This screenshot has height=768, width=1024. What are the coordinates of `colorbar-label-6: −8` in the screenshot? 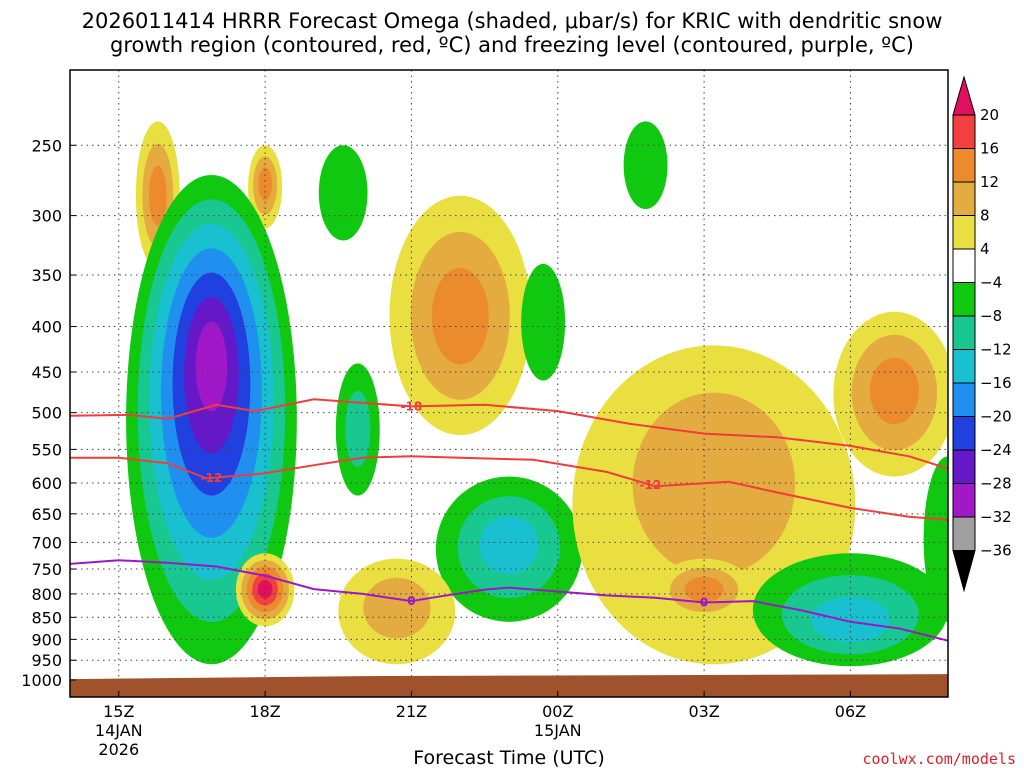 It's located at (991, 316).